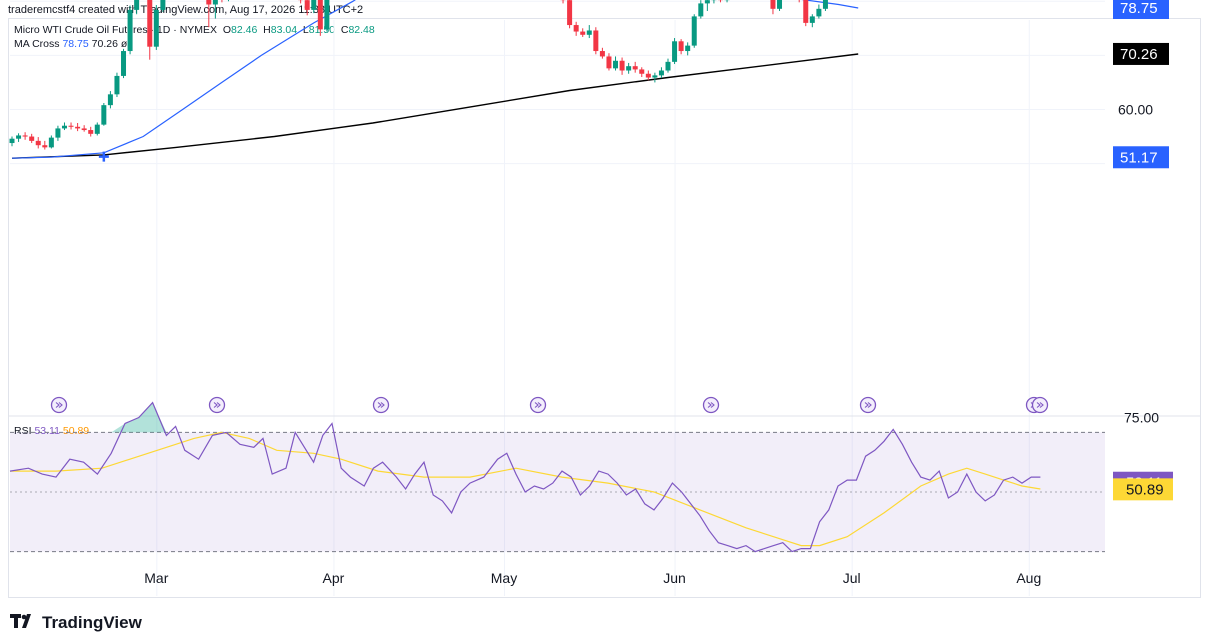 The width and height of the screenshot is (1210, 642). I want to click on ma-value-badge: 70.26, so click(1139, 54).